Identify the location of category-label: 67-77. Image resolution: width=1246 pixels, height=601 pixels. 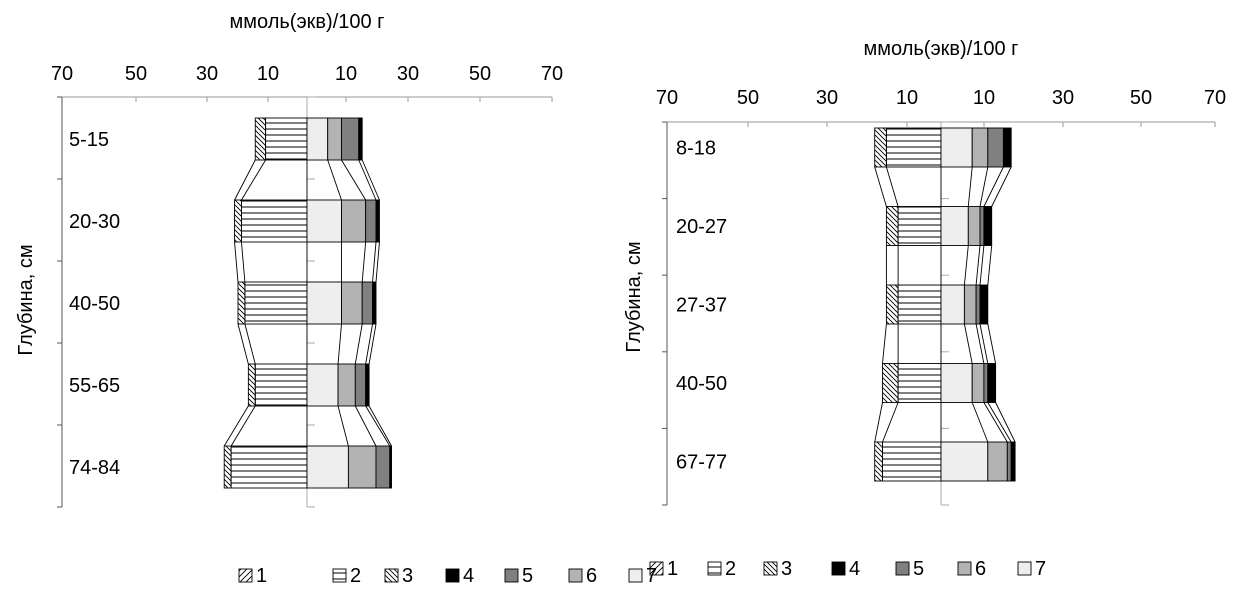
(701, 463).